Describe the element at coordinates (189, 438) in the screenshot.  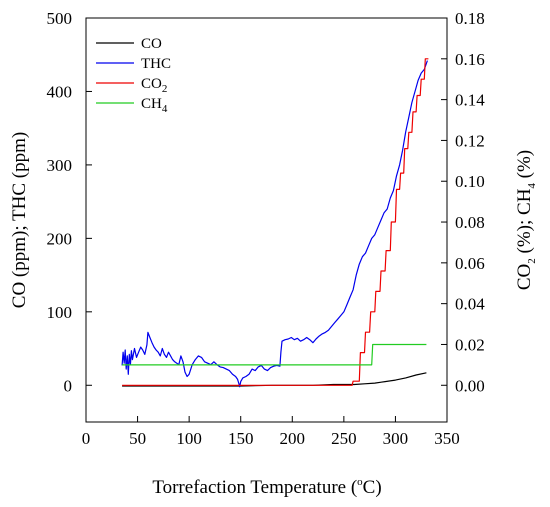
I see `x-tick-label: 100` at that location.